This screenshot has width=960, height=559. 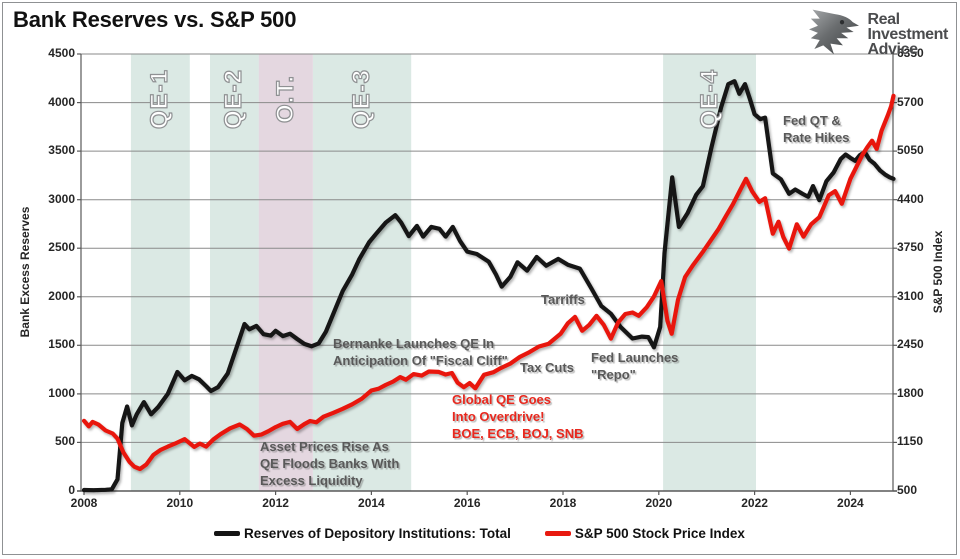 I want to click on band-label-qe4: QE-4, so click(x=709, y=99).